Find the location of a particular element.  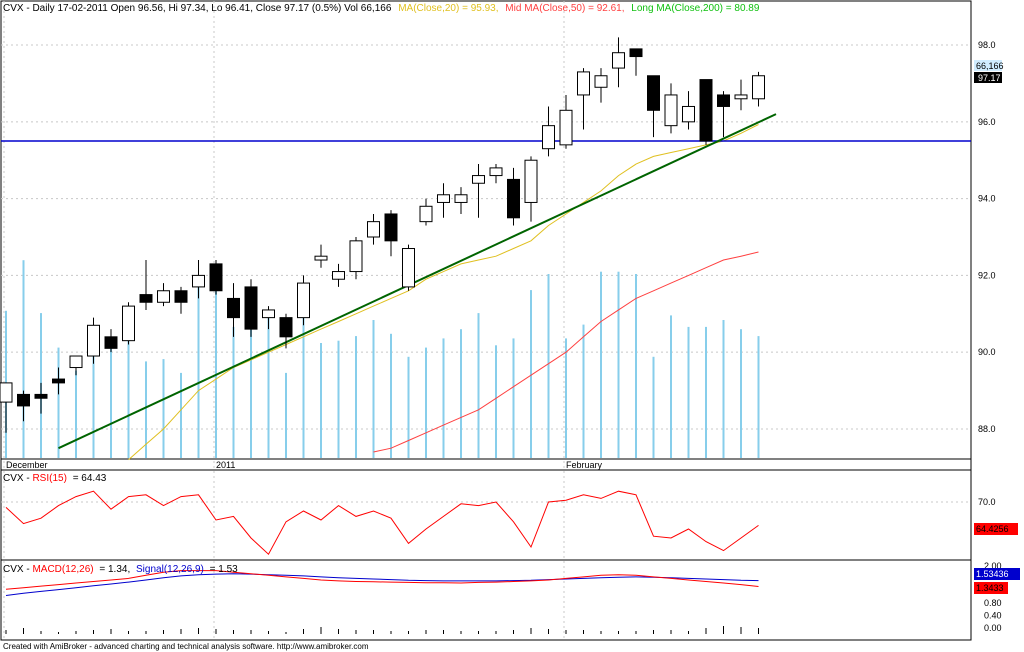

rsi-last-badge is located at coordinates (996, 529).